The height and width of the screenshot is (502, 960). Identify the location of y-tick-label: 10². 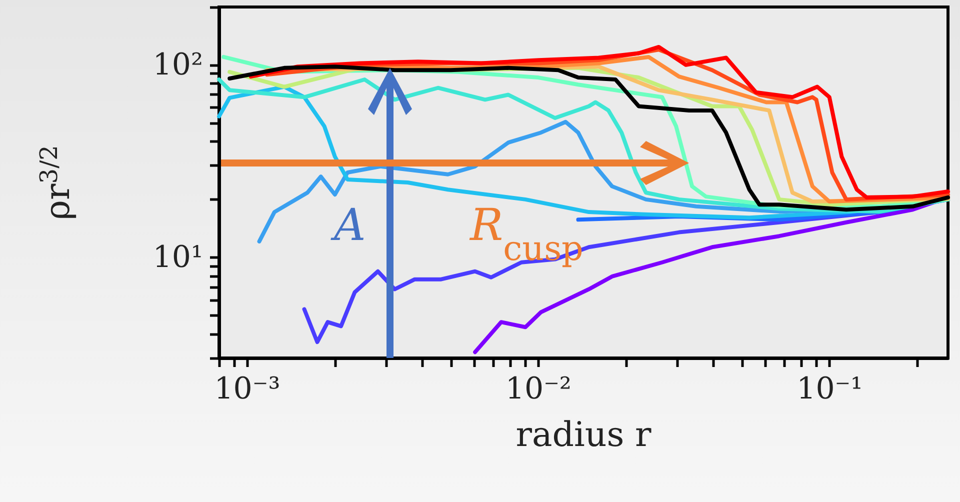
(177, 64).